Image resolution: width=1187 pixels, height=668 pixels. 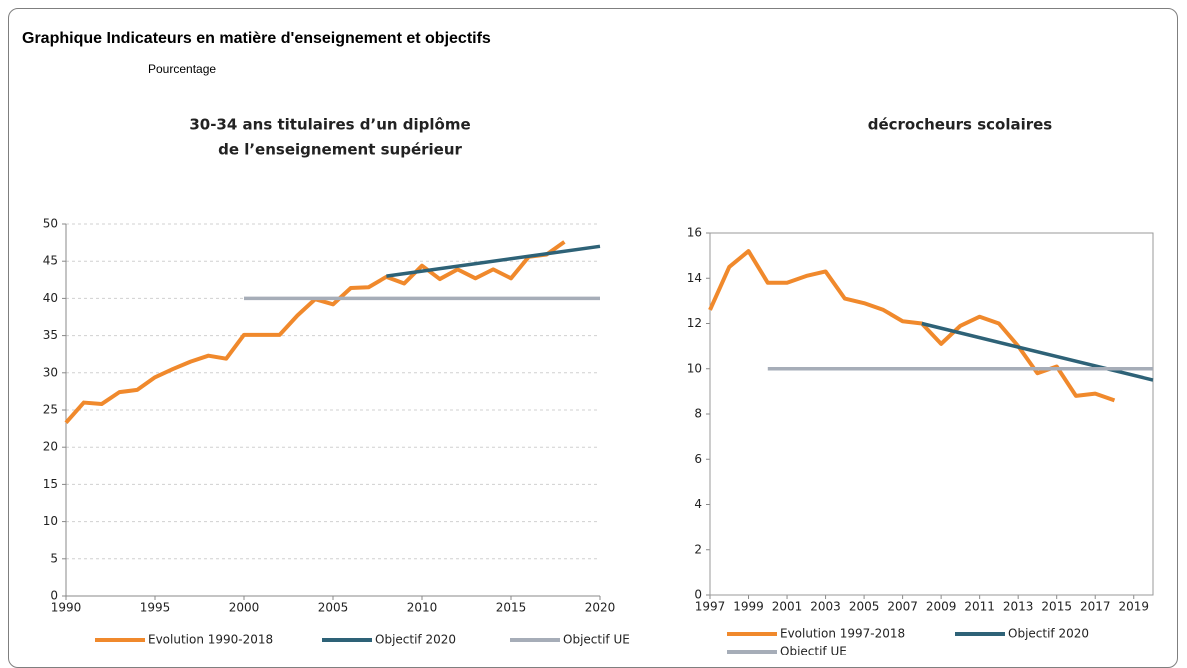 What do you see at coordinates (979, 607) in the screenshot?
I see `x-tick-label: 2011` at bounding box center [979, 607].